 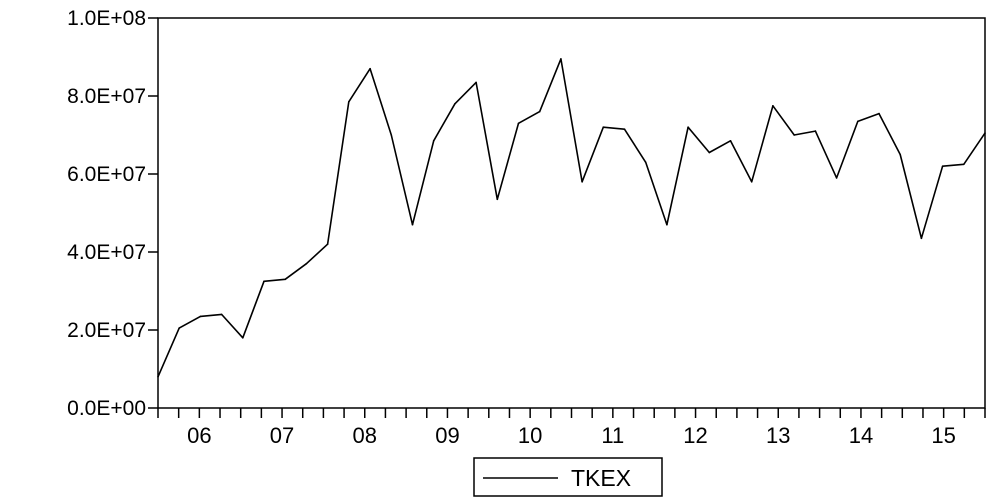 I want to click on legend-box, so click(x=568, y=477).